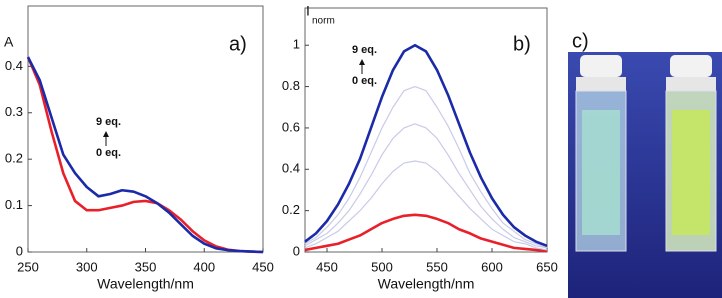  I want to click on y-tick-label: 1, so click(296, 44).